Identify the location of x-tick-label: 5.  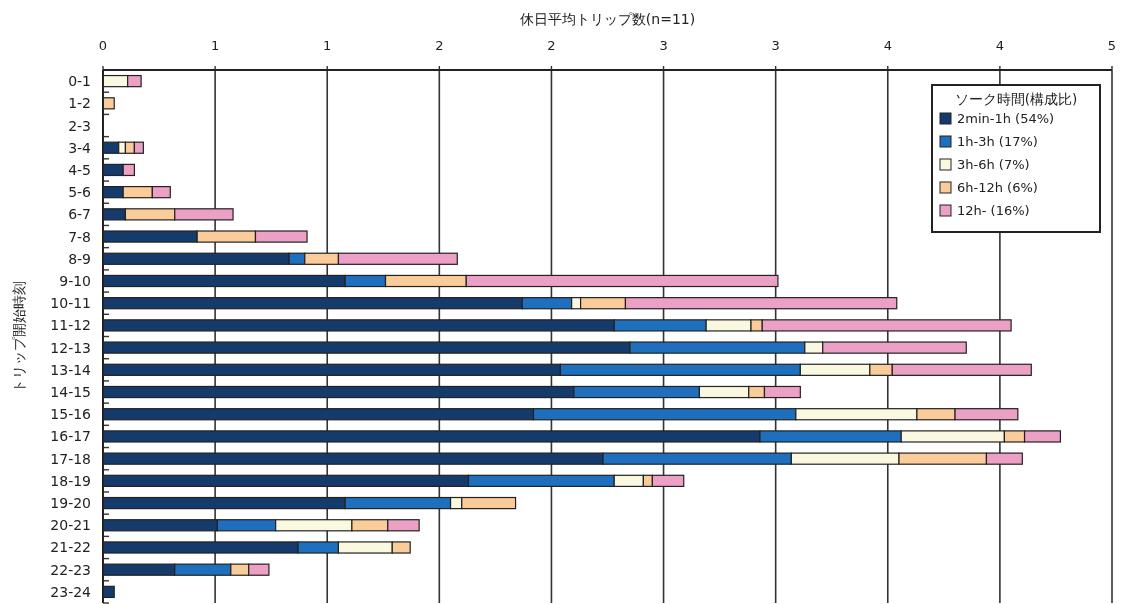
(1112, 45).